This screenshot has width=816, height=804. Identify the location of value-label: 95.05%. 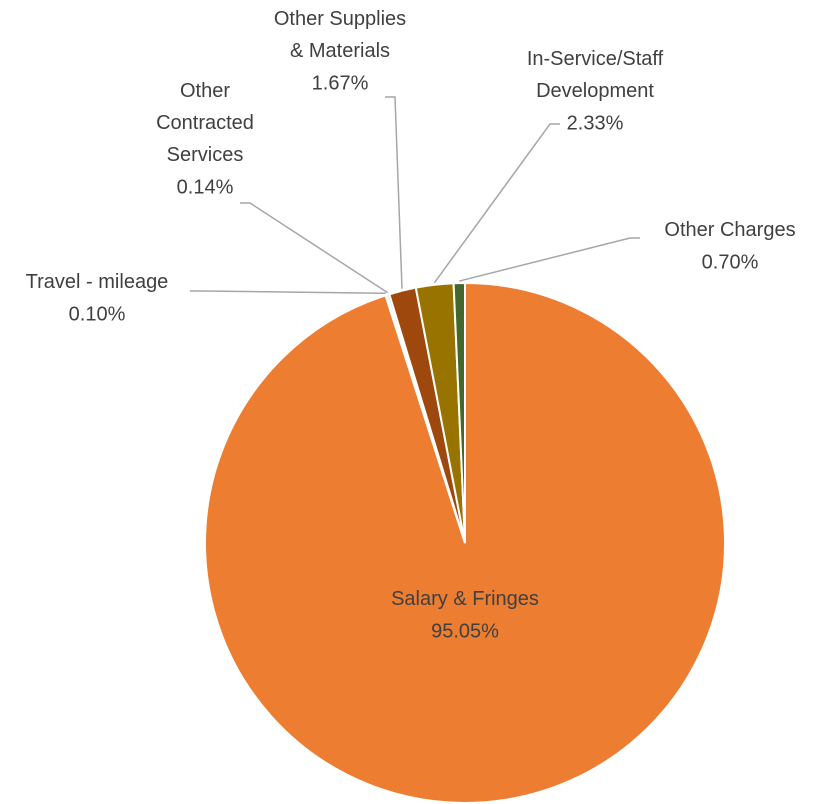
(465, 631).